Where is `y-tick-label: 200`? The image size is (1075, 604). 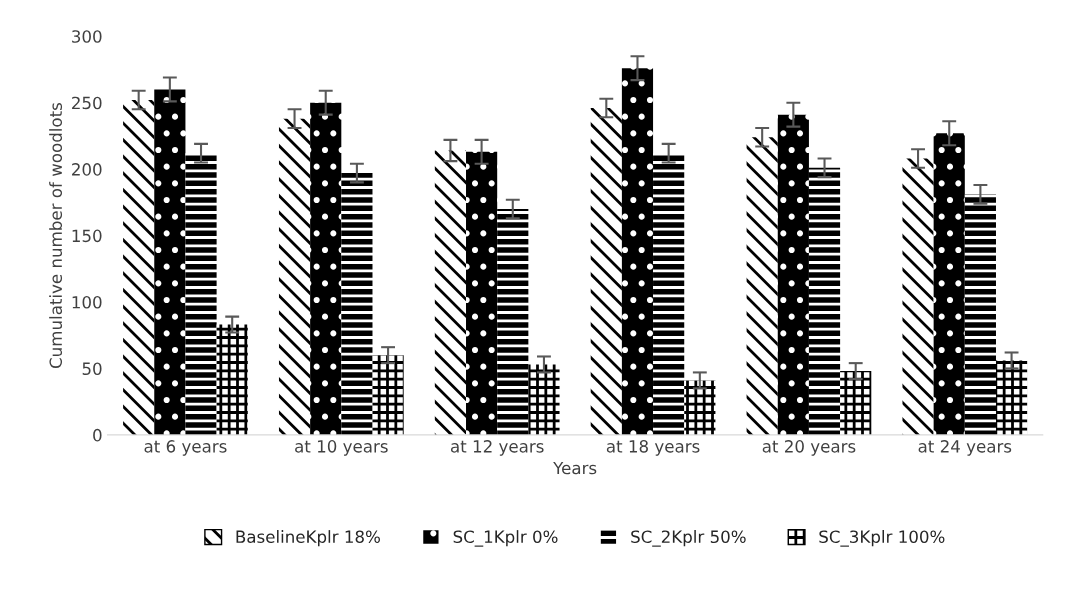 y-tick-label: 200 is located at coordinates (87, 169).